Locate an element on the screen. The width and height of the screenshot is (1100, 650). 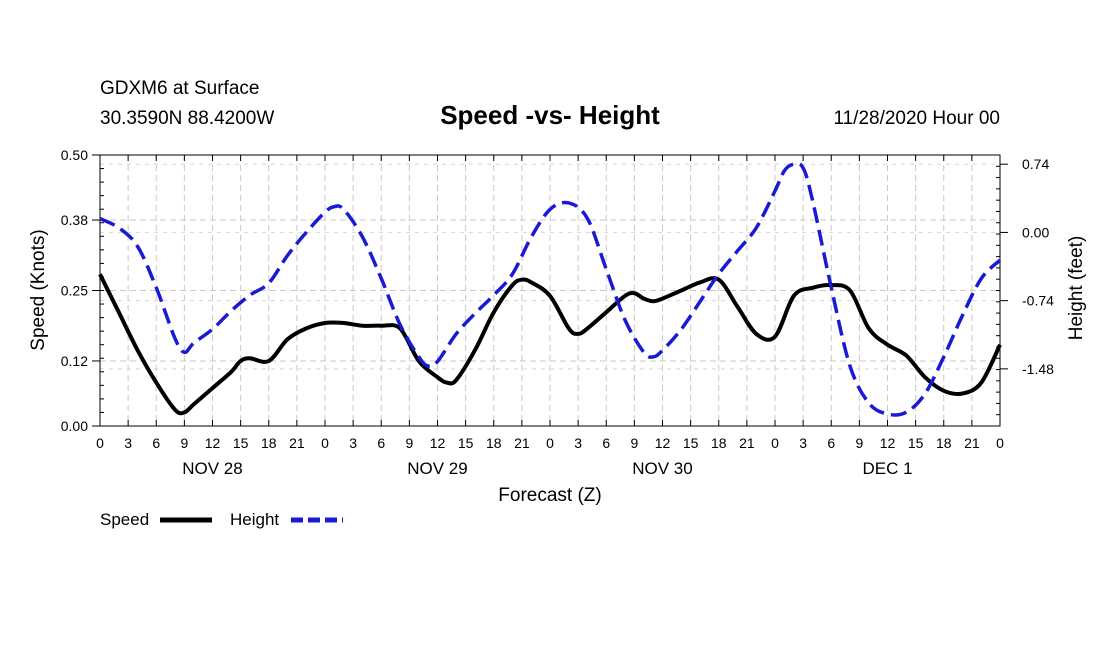
y-right-tick-label: -0.74 is located at coordinates (1038, 301).